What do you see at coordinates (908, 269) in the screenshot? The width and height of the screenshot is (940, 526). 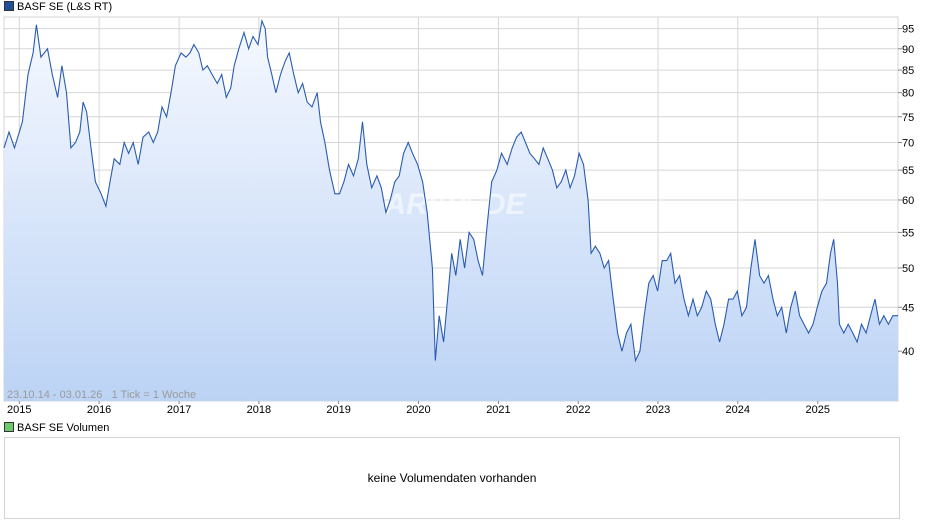 I see `y-tick-label: 50` at bounding box center [908, 269].